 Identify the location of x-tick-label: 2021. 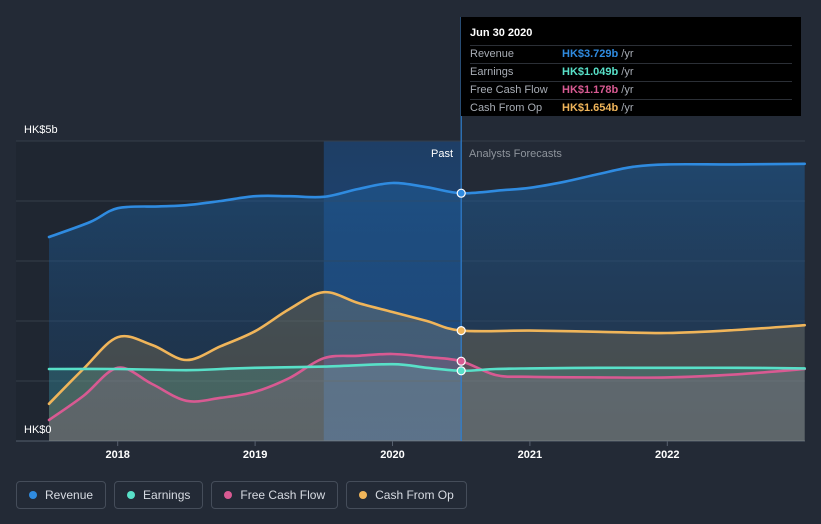
(530, 455).